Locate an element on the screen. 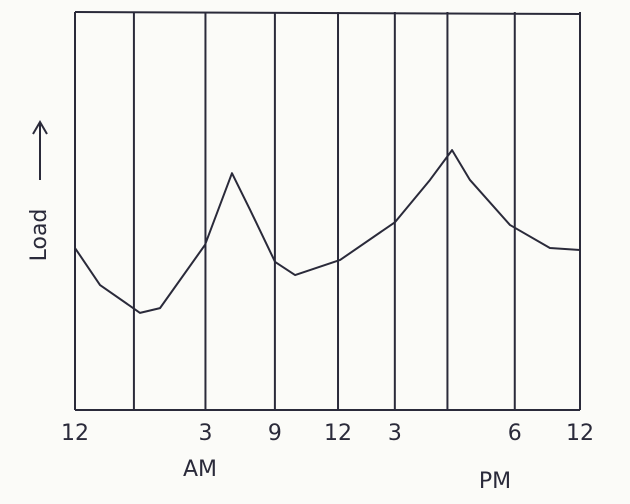 This screenshot has width=630, height=504. am-annotation: AM is located at coordinates (200, 469).